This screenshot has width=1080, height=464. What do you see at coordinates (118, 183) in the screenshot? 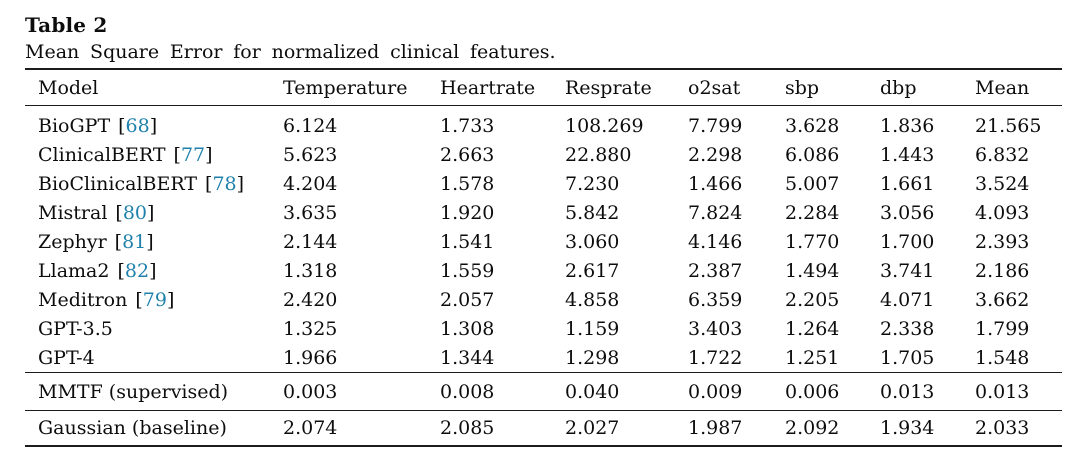
I see `model-name: BioClinicalBERT` at bounding box center [118, 183].